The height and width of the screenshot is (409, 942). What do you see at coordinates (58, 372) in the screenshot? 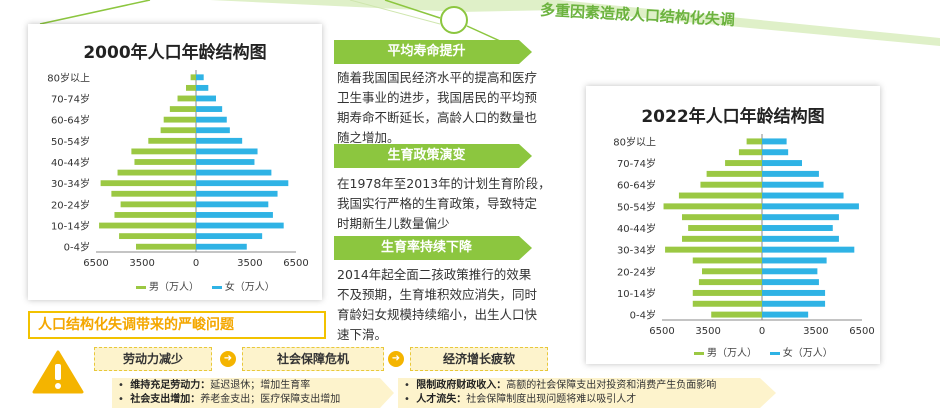
I see `warning-icon` at bounding box center [58, 372].